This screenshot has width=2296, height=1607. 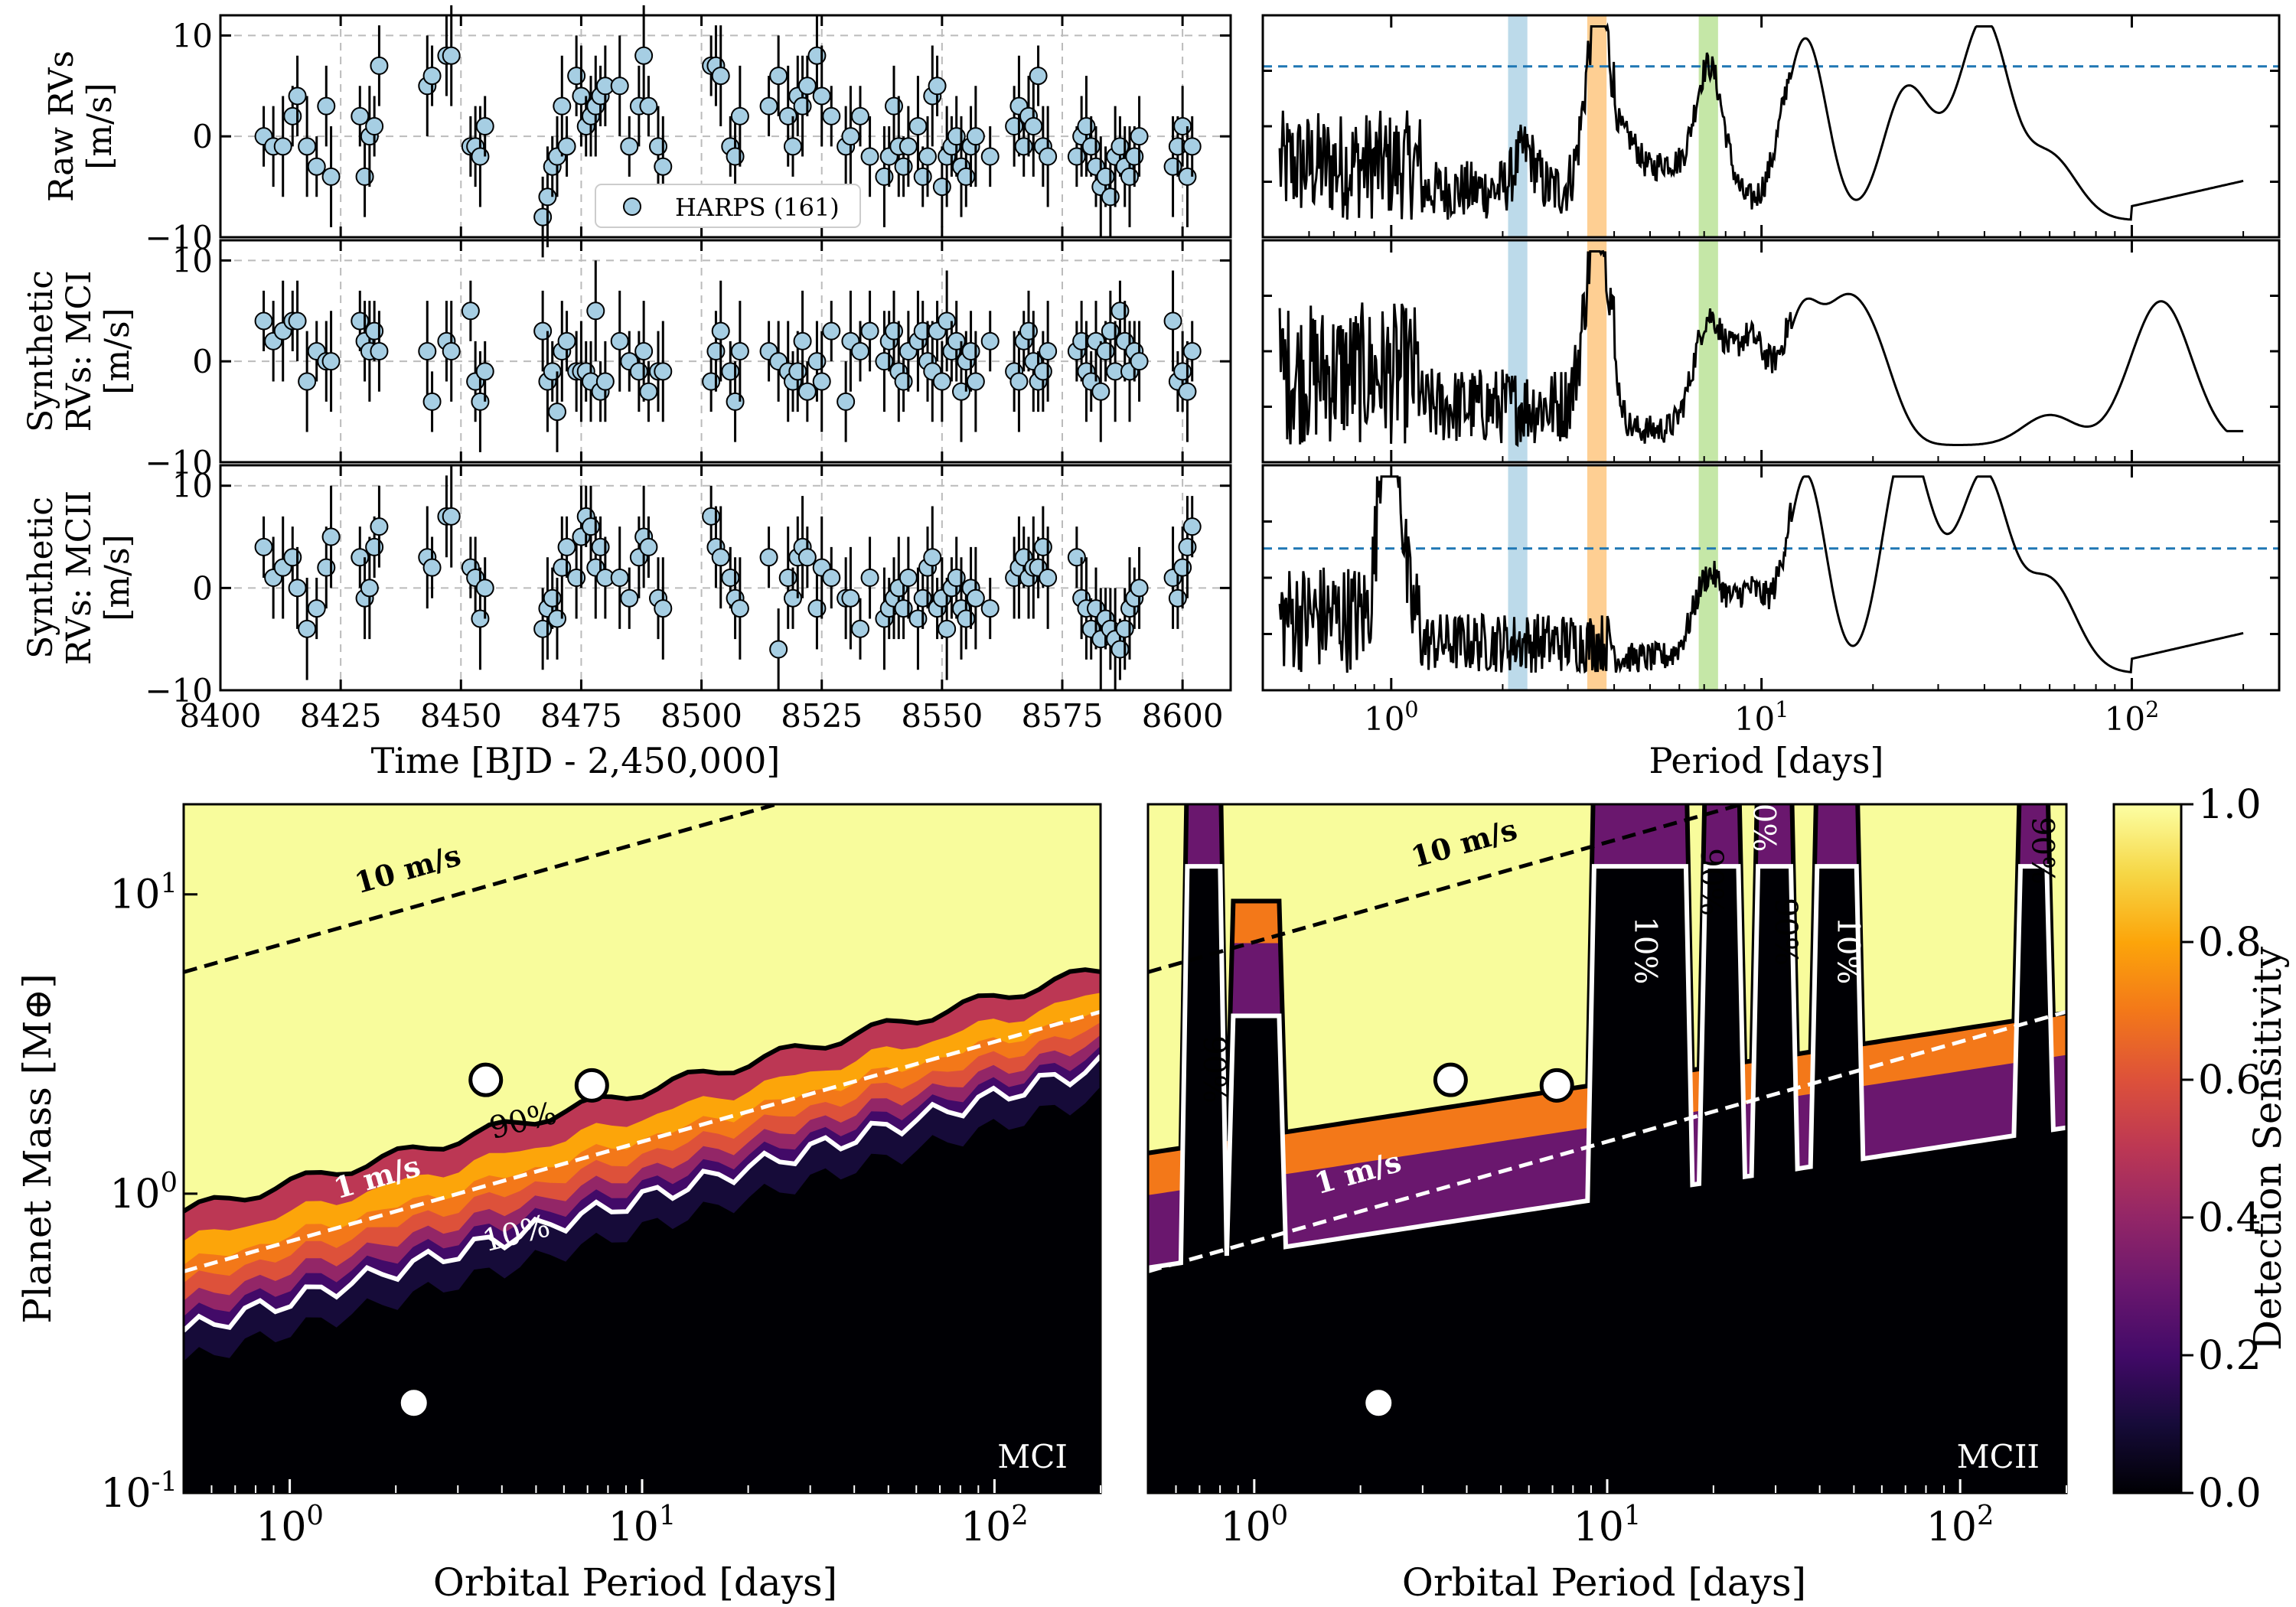 What do you see at coordinates (1607, 978) in the screenshot?
I see `sensitivity-full-region` at bounding box center [1607, 978].